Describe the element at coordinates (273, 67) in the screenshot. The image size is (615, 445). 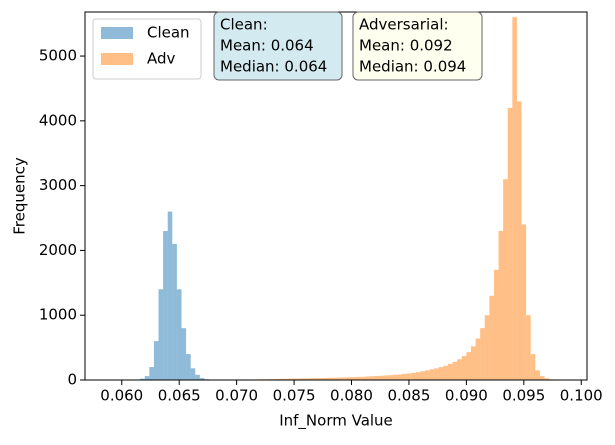
I see `annotation-text: Median: 0.064` at that location.